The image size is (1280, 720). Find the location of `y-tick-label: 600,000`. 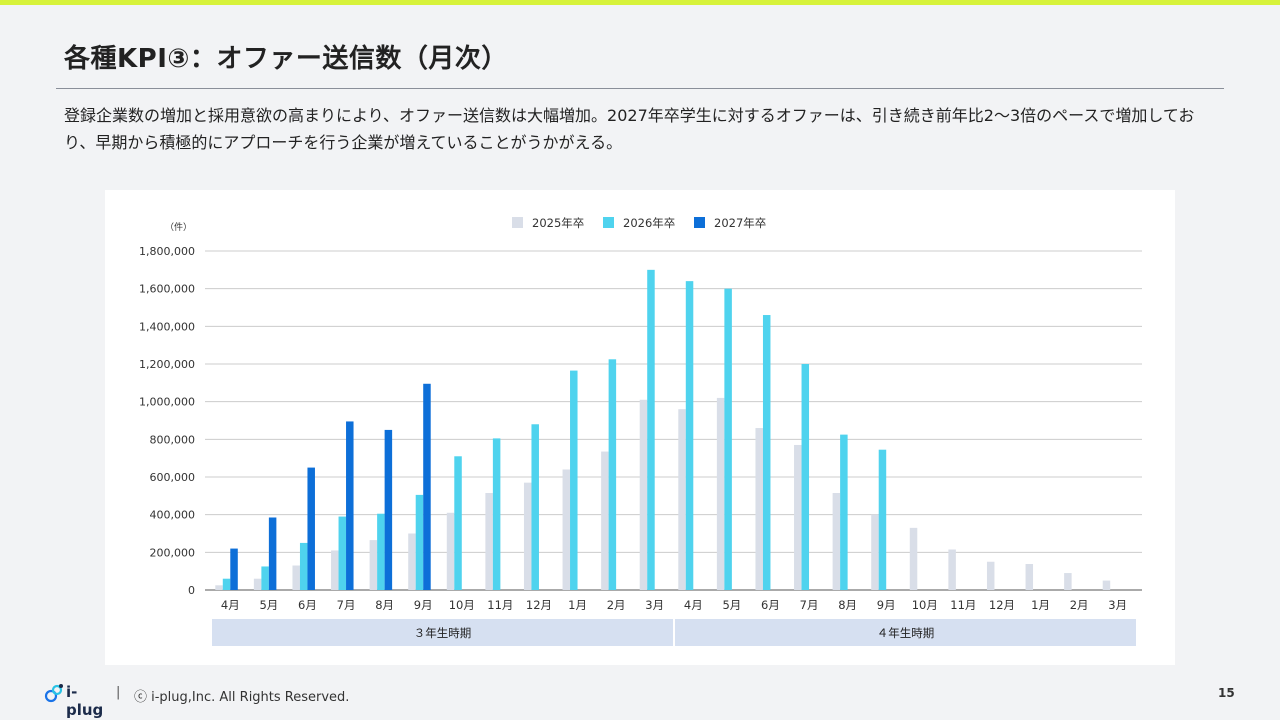

y-tick-label: 600,000 is located at coordinates (173, 477).